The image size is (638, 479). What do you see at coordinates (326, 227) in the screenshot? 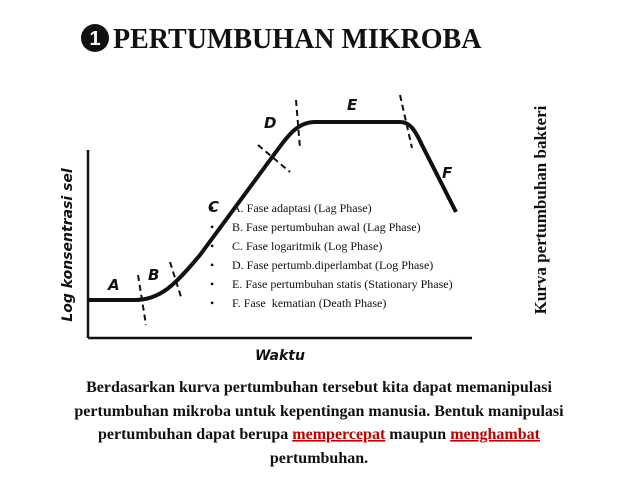
I see `legend-item: B. Fase pertumbuhan awal (Lag Phase)` at bounding box center [326, 227].